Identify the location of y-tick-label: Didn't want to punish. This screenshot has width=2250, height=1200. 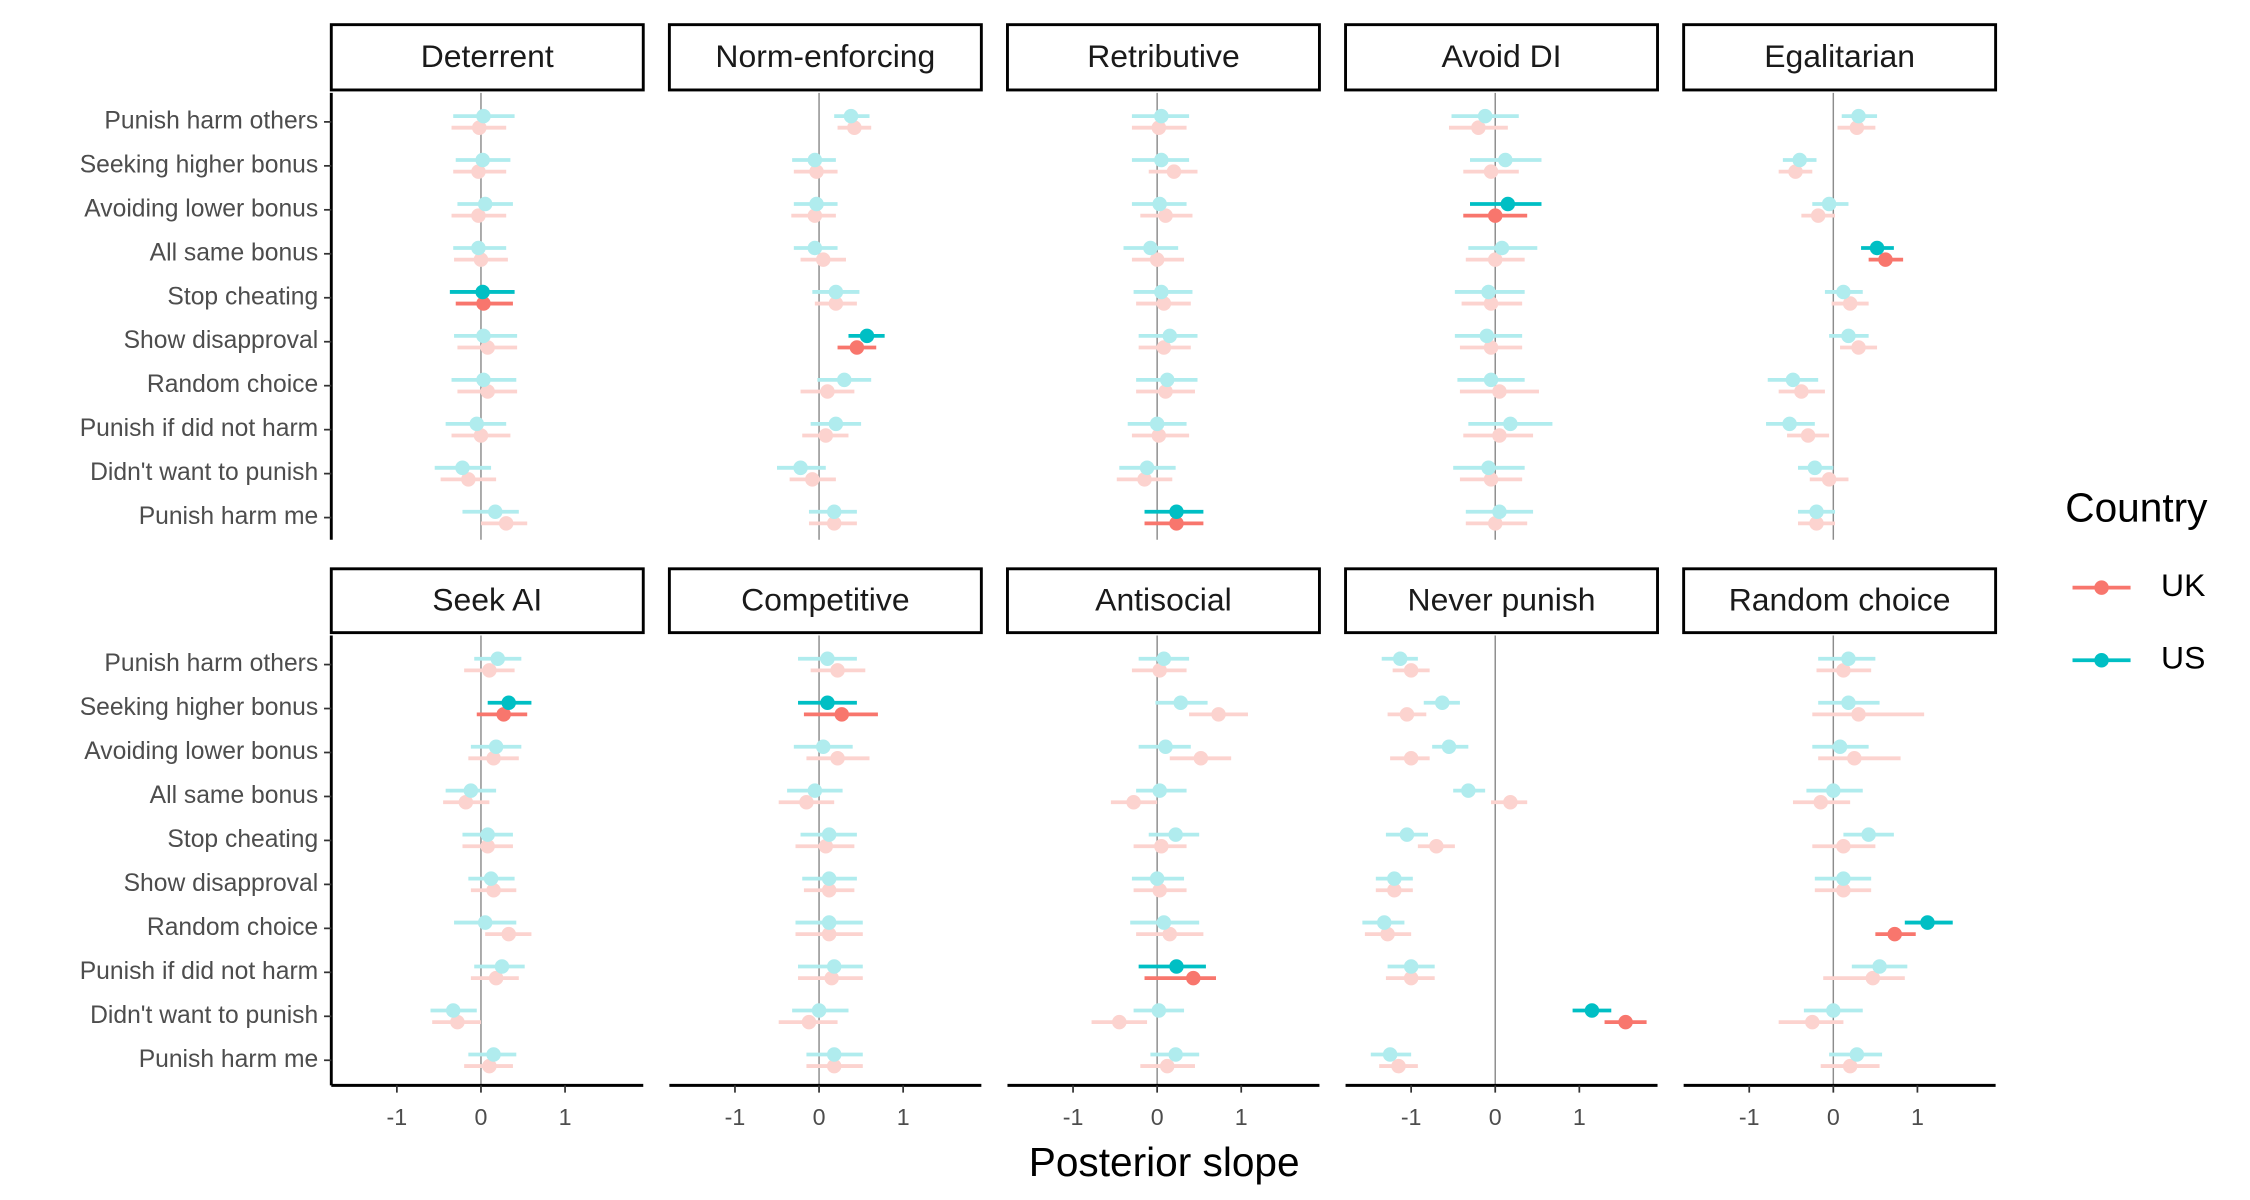
(204, 1015).